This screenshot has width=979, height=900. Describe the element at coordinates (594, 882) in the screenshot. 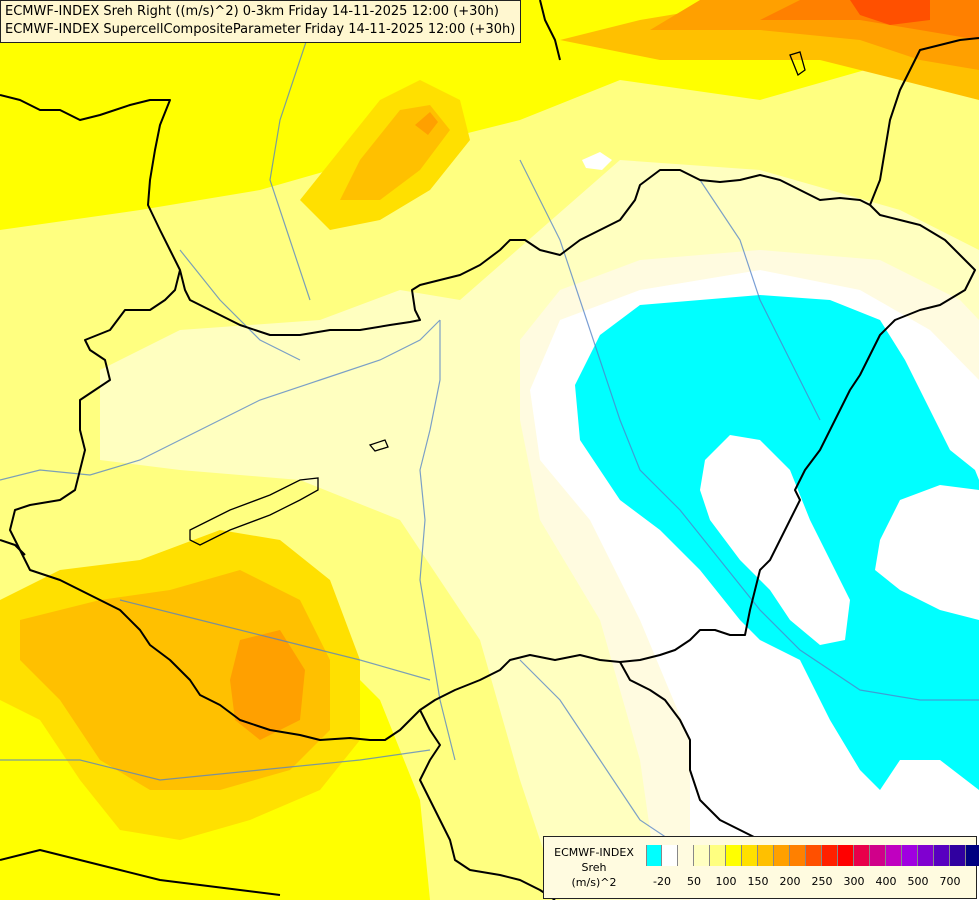

I see `legend-unit: (m/s)^2` at that location.